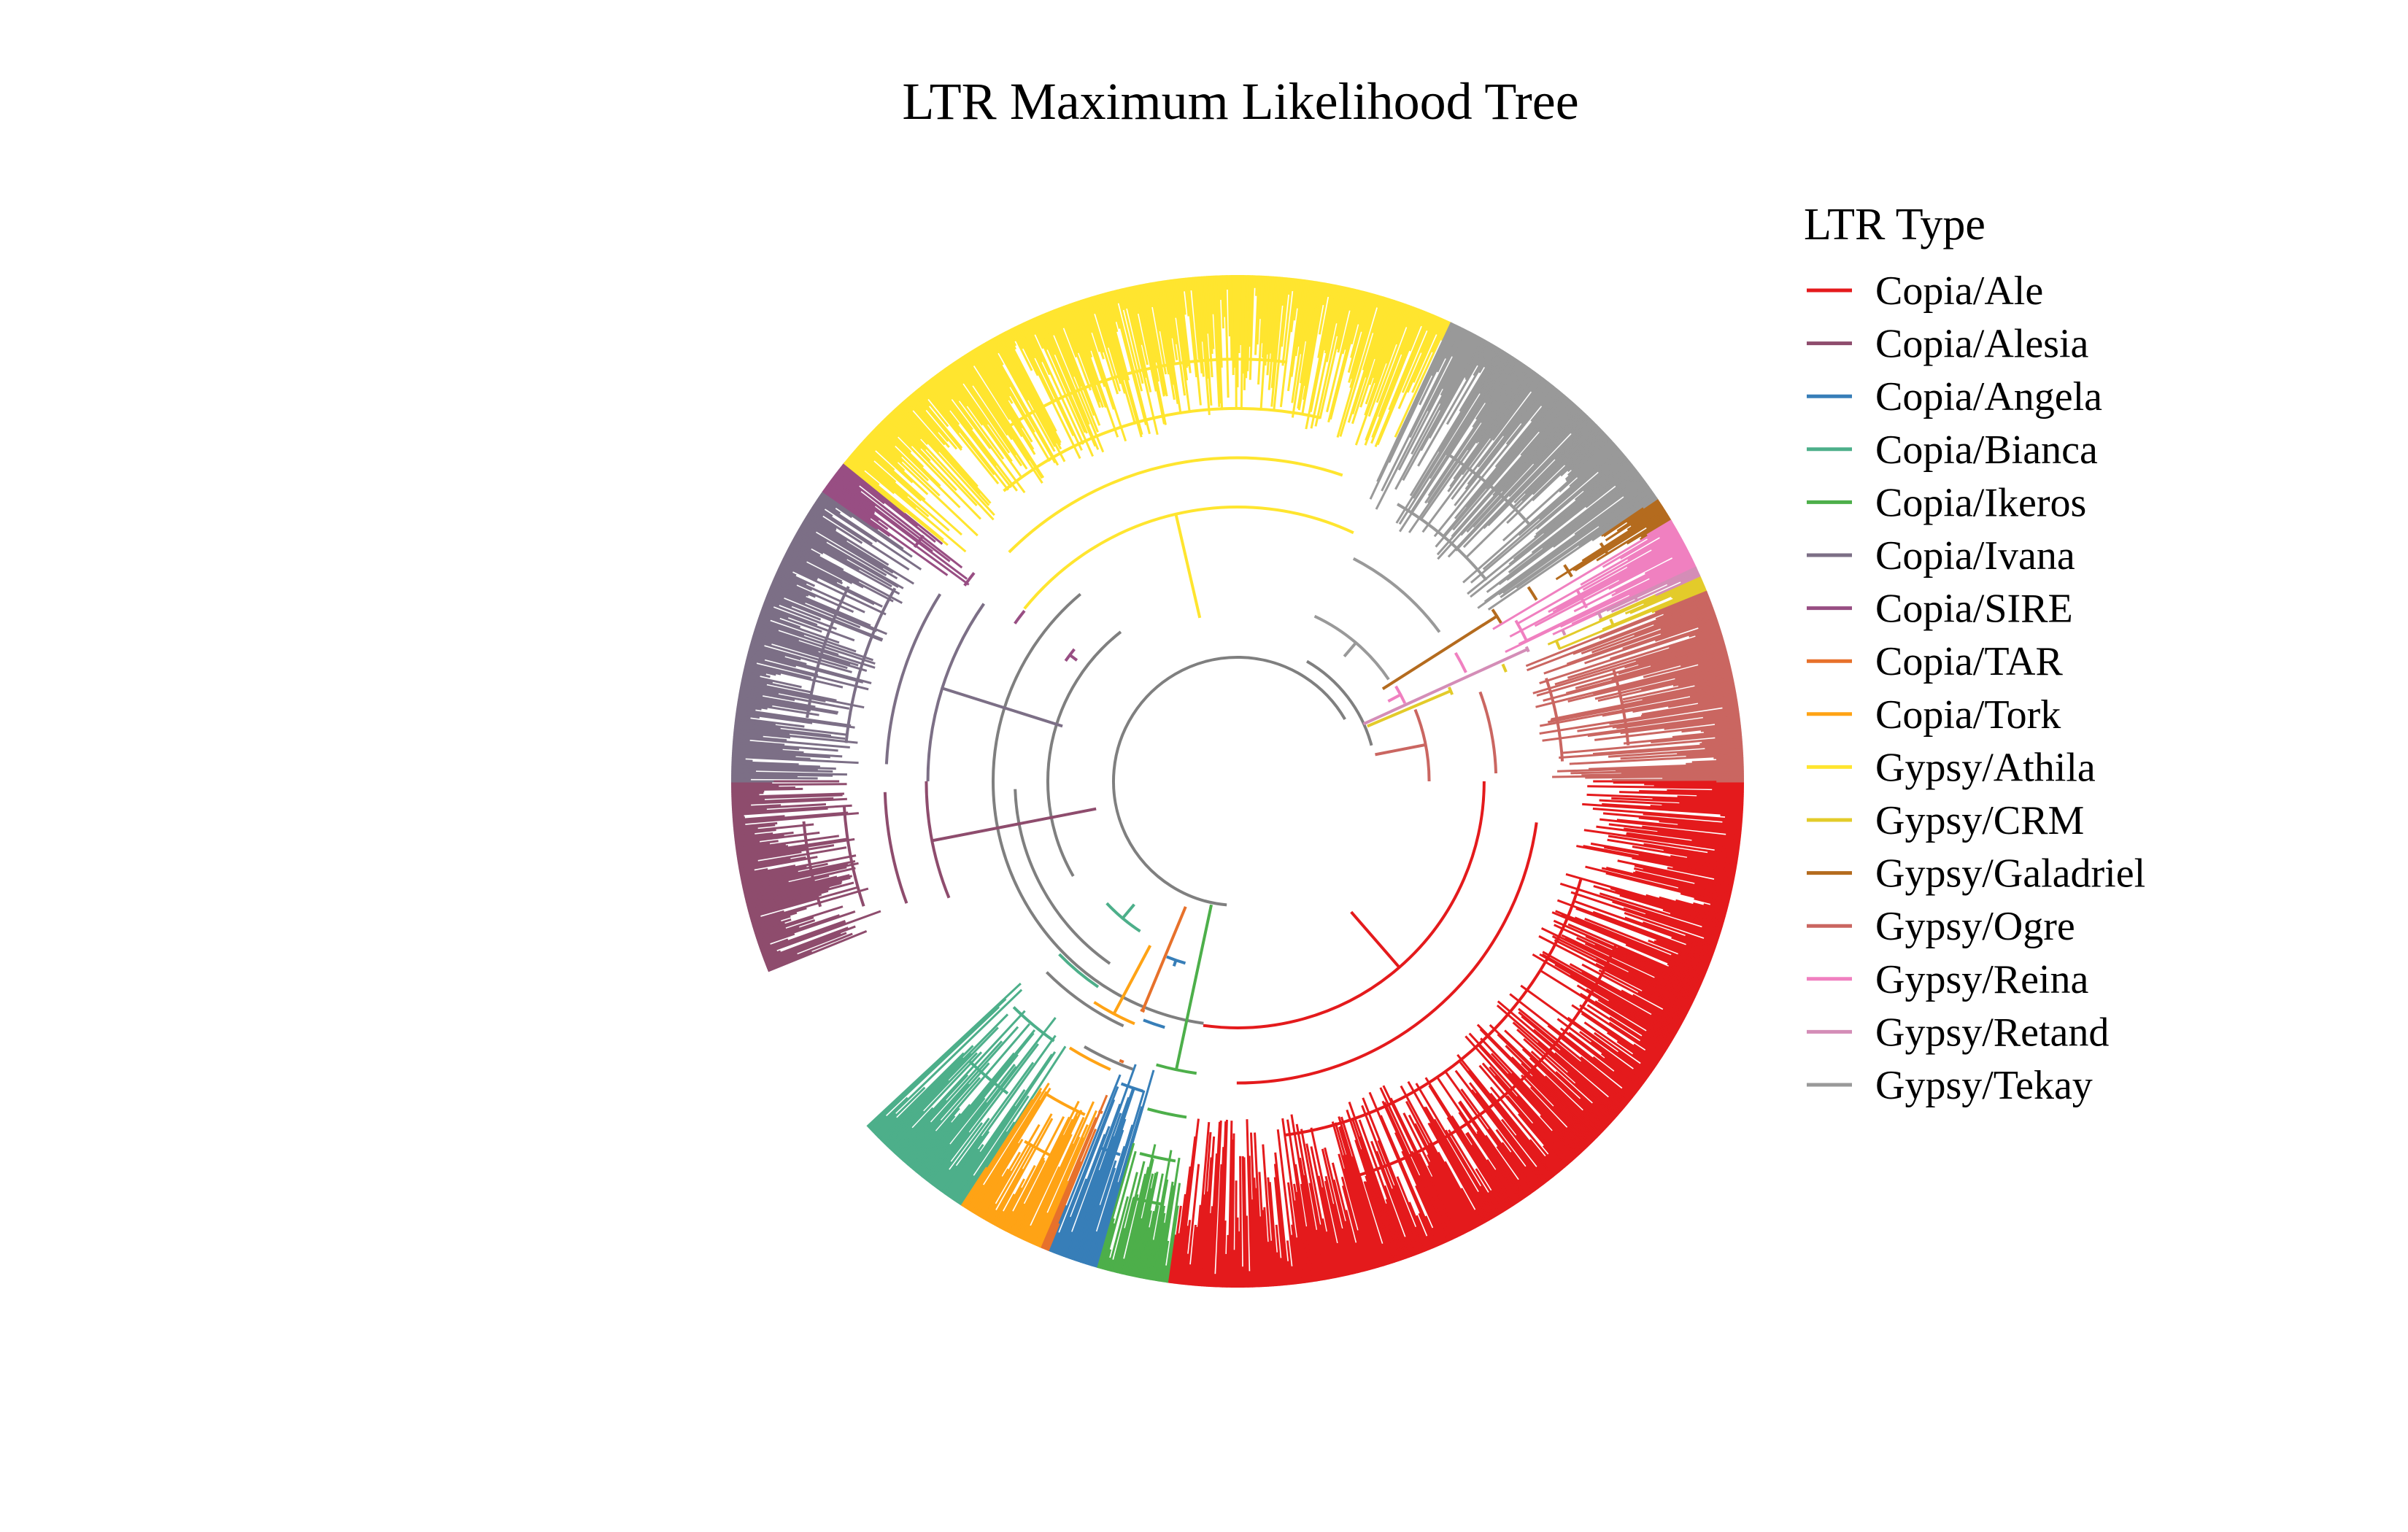 Image resolution: width=2408 pixels, height=1532 pixels. I want to click on legend-label: Copia/Ale, so click(1959, 291).